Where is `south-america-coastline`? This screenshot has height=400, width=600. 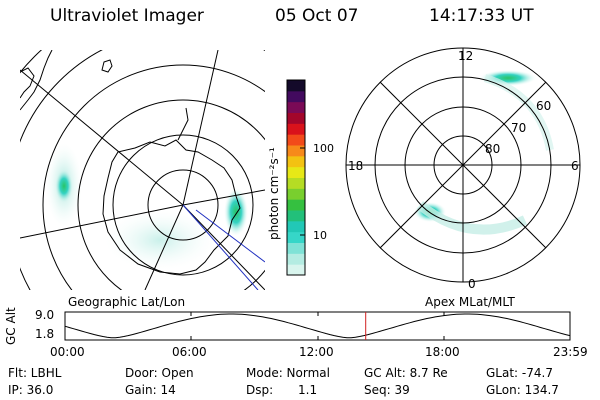 south-america-coastline is located at coordinates (36, 80).